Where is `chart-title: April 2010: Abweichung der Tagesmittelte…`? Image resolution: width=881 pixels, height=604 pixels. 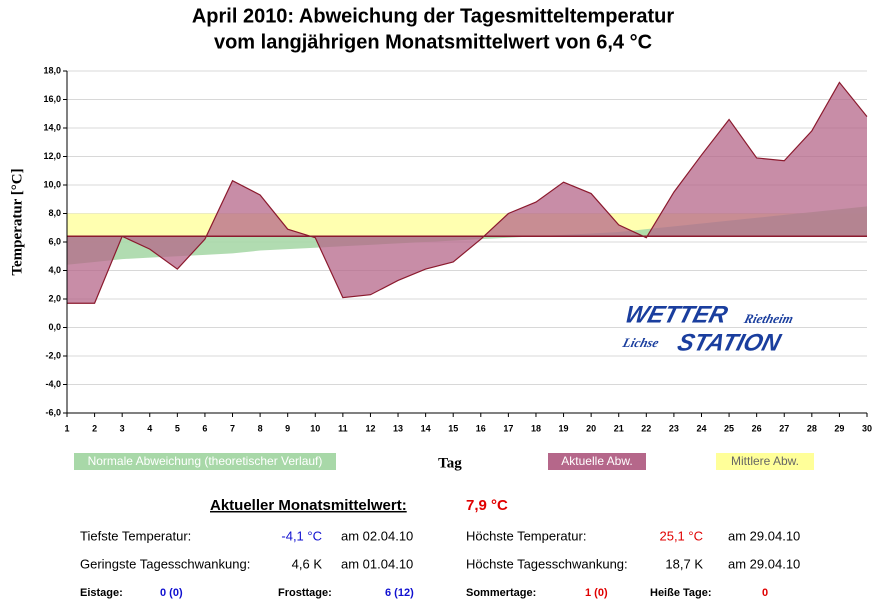
chart-title: April 2010: Abweichung der Tagesmittelte… is located at coordinates (433, 16).